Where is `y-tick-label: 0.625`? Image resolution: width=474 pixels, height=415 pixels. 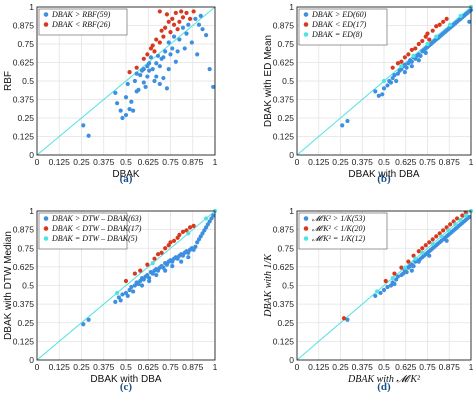
y-tick-label: 0.625 is located at coordinates (24, 267).